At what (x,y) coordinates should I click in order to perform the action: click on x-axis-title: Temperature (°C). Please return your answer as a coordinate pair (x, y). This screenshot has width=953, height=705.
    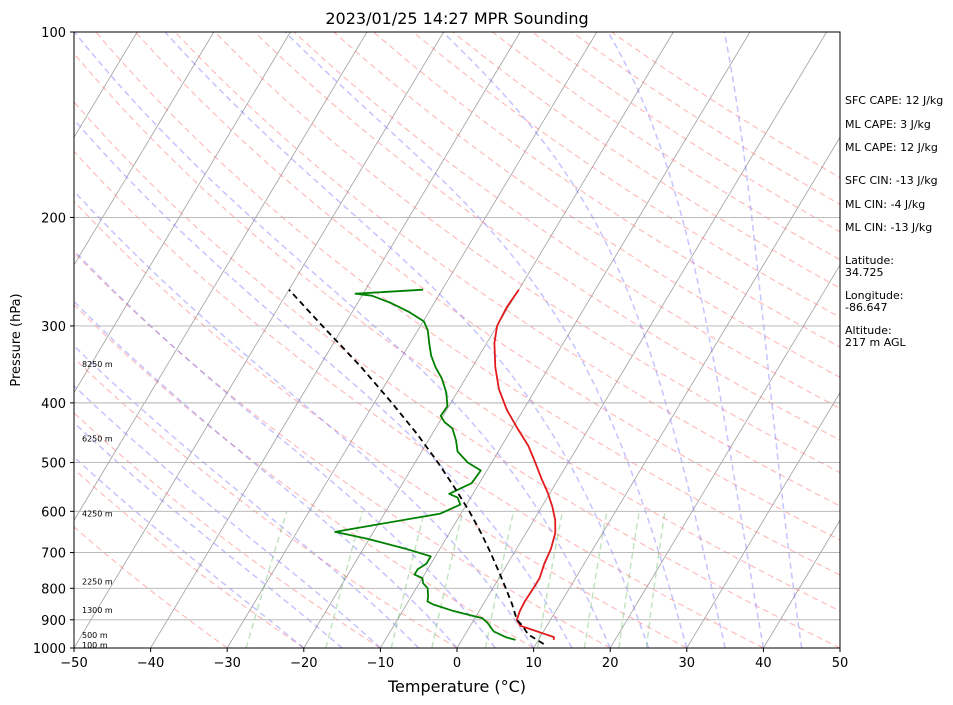
    Looking at the image, I should click on (456, 686).